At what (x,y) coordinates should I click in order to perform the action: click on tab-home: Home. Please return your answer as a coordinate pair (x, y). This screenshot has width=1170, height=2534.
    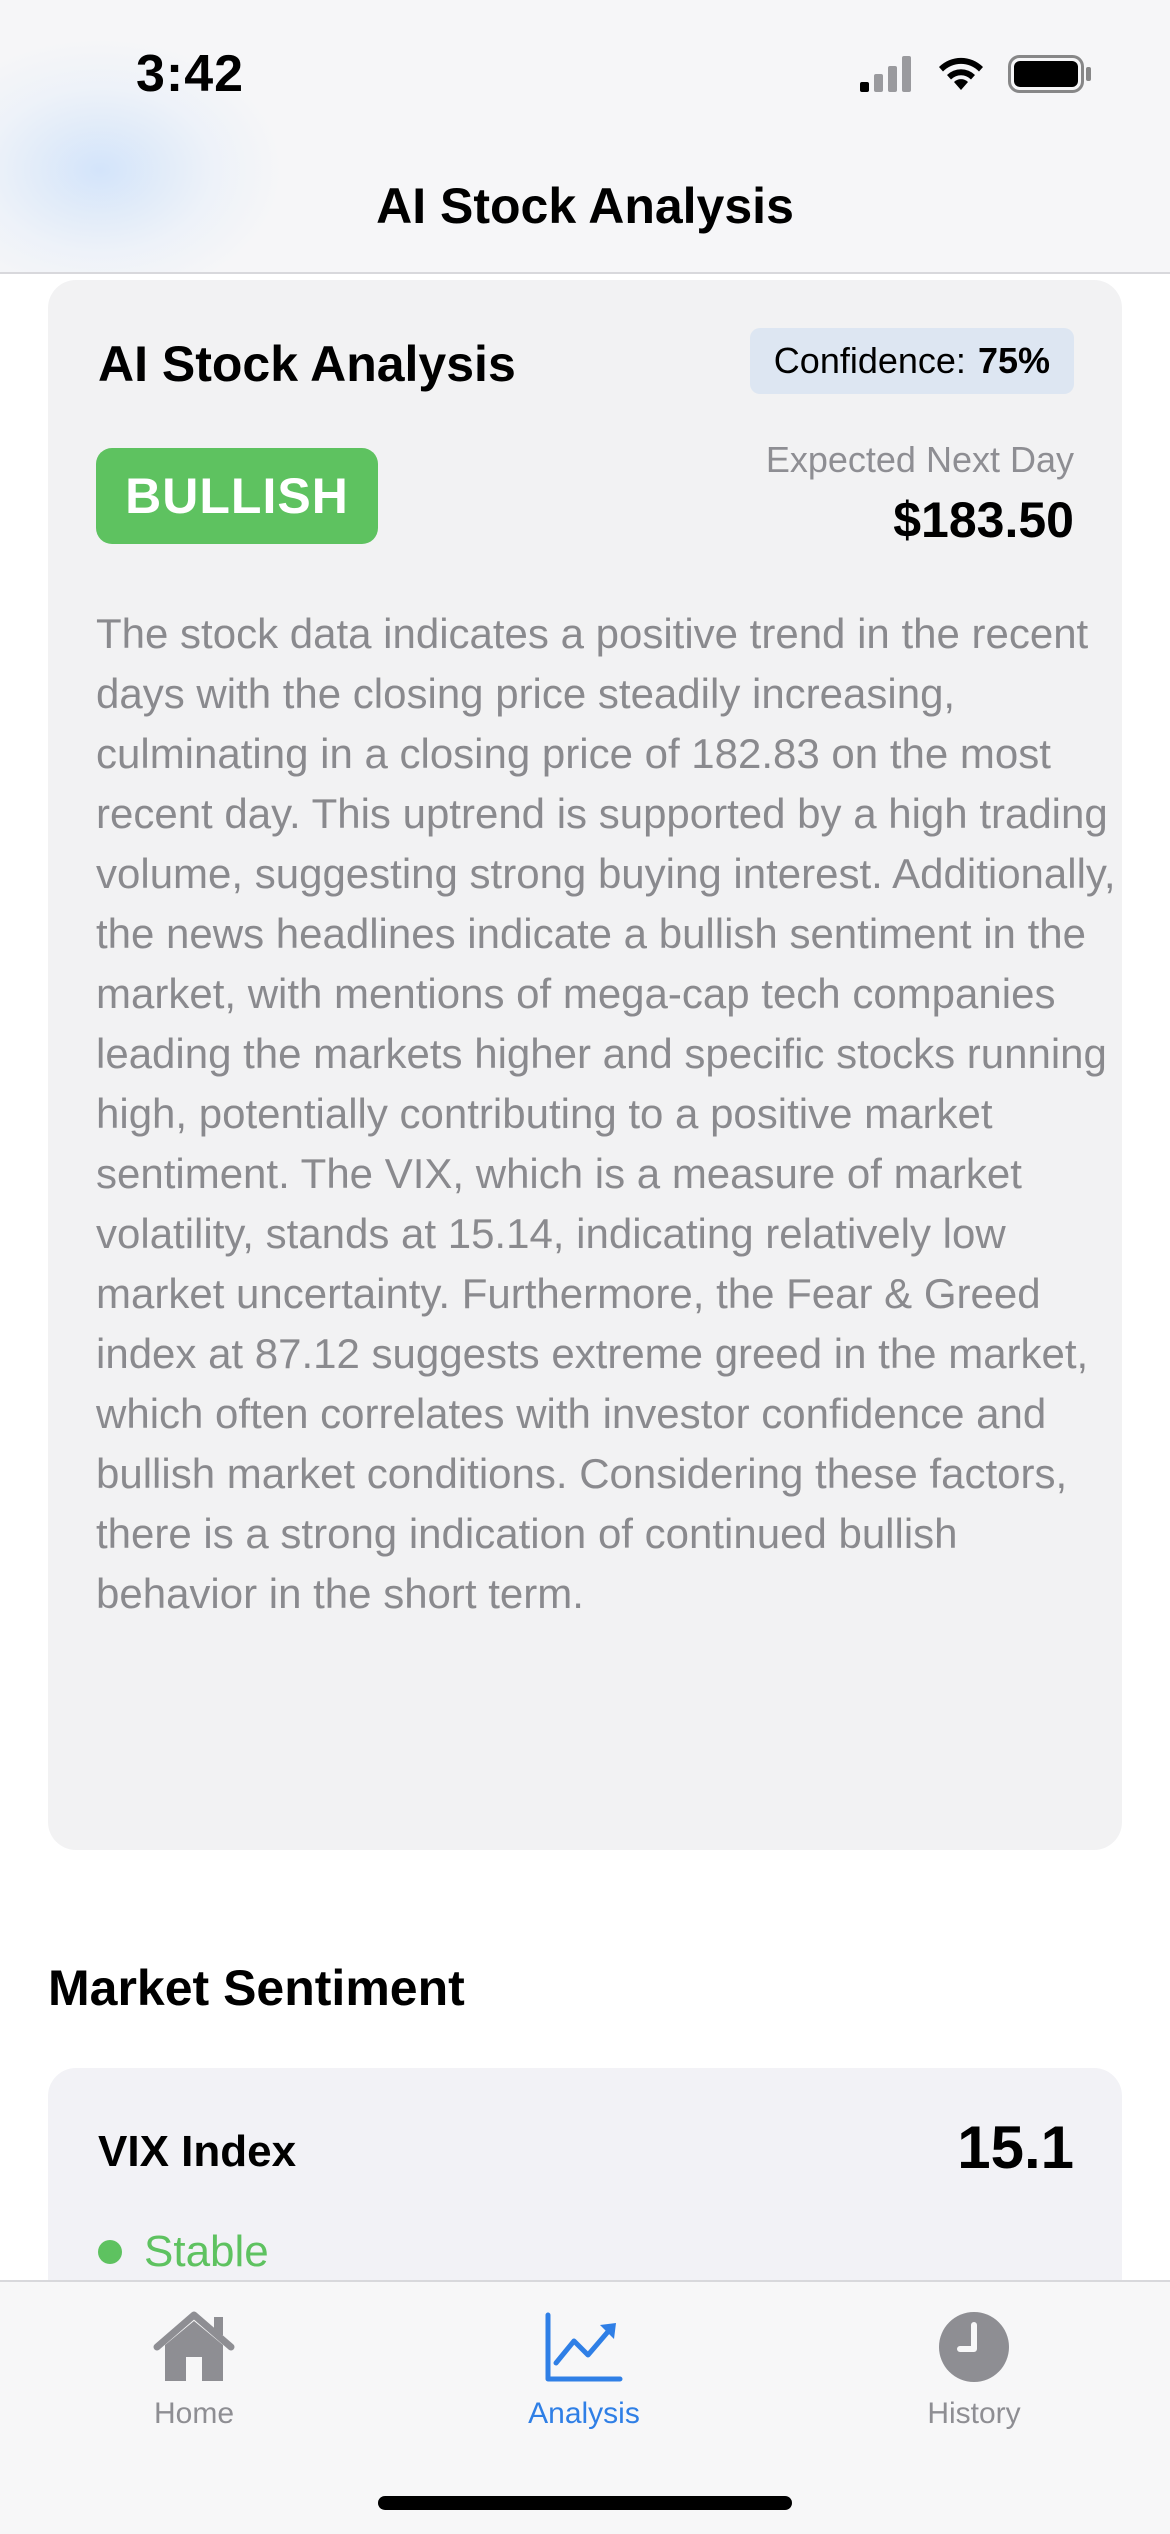
    Looking at the image, I should click on (194, 2368).